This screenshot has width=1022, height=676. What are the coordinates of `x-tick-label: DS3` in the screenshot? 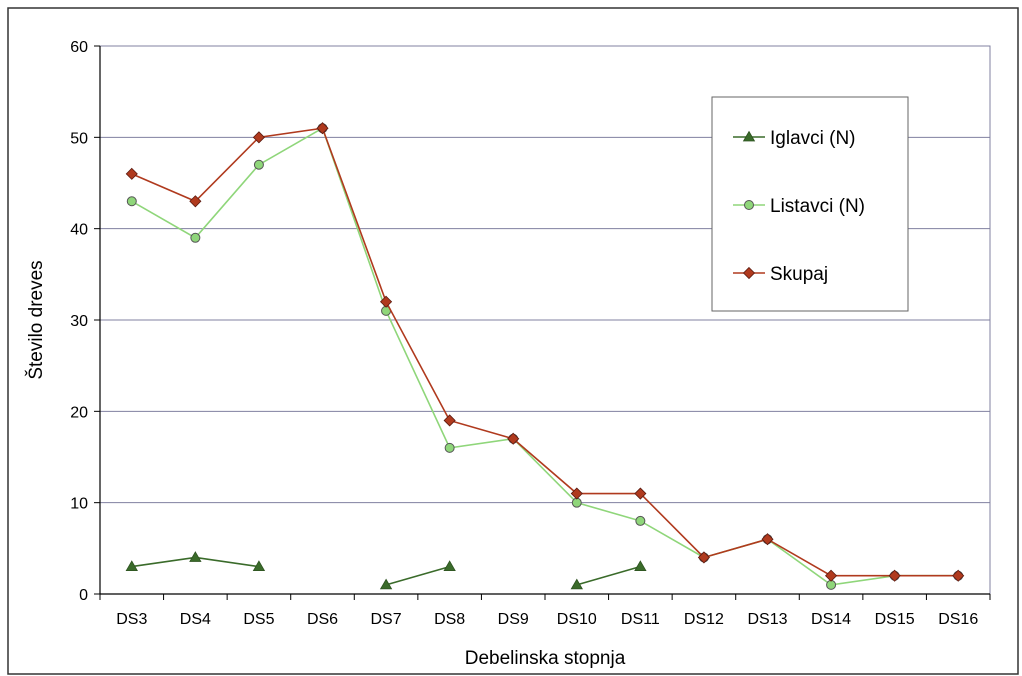 It's located at (131, 619).